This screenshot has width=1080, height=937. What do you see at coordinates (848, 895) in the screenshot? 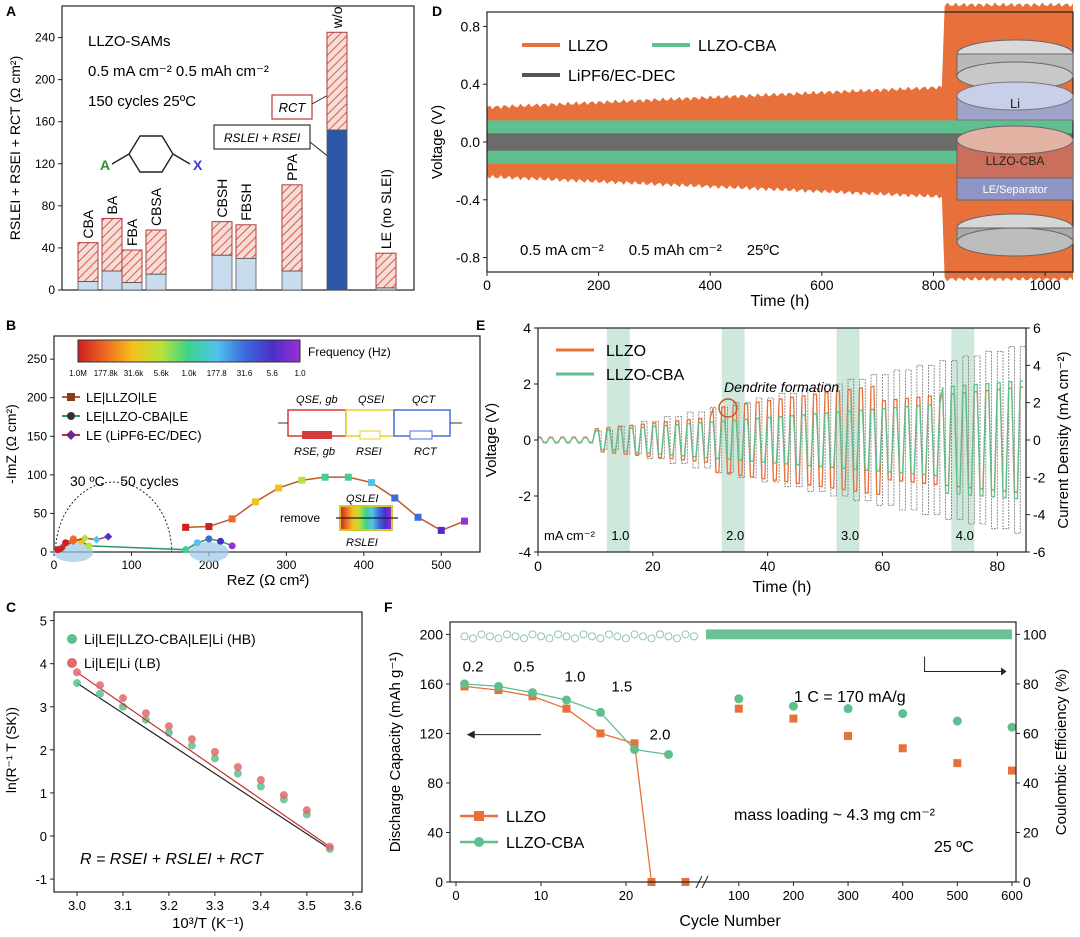
I see `f-xtick-label: 300` at bounding box center [848, 895].